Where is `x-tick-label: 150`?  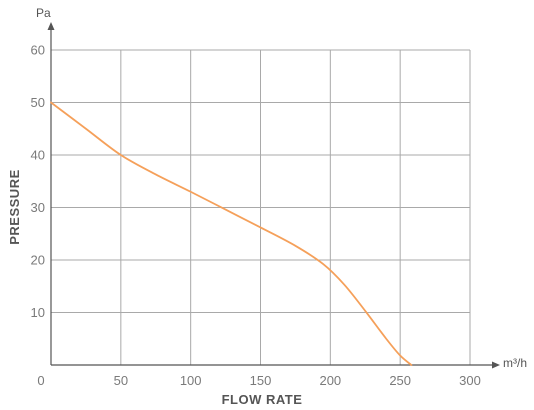 x-tick-label: 150 is located at coordinates (261, 380).